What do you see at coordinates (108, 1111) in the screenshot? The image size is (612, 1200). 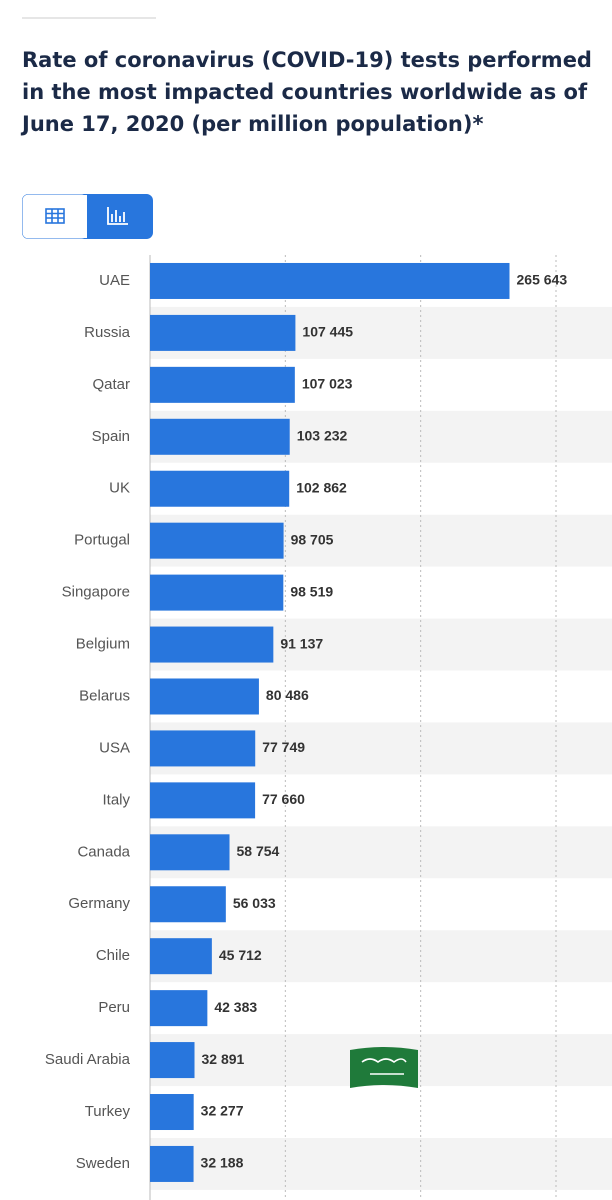 I see `category-label: Turkey` at bounding box center [108, 1111].